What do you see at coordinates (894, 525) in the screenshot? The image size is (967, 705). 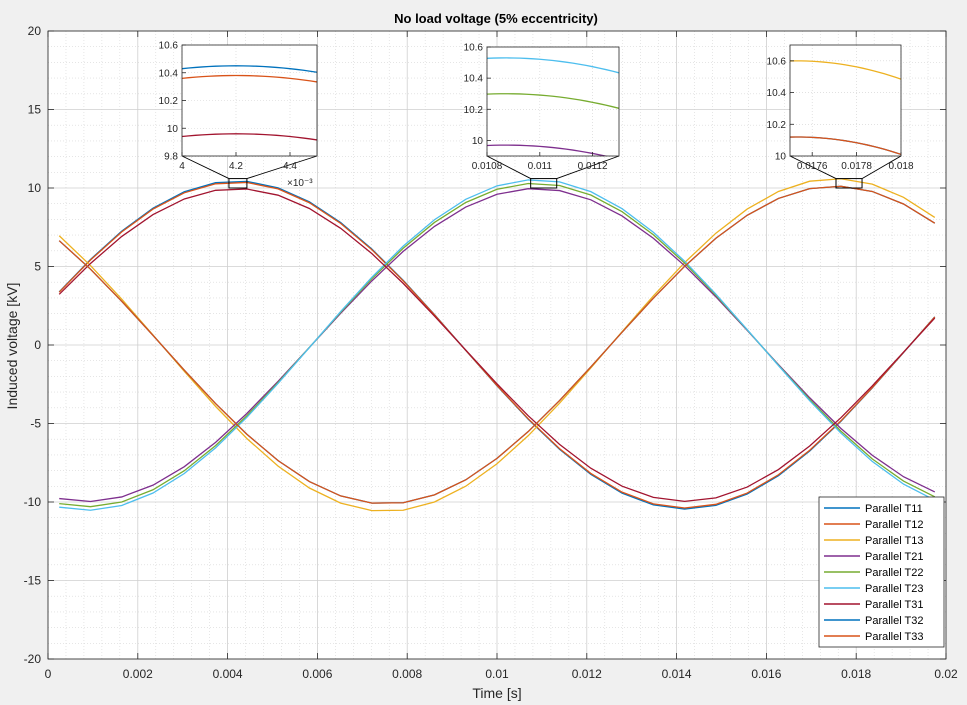 I see `legend-label: Parallel T12` at bounding box center [894, 525].